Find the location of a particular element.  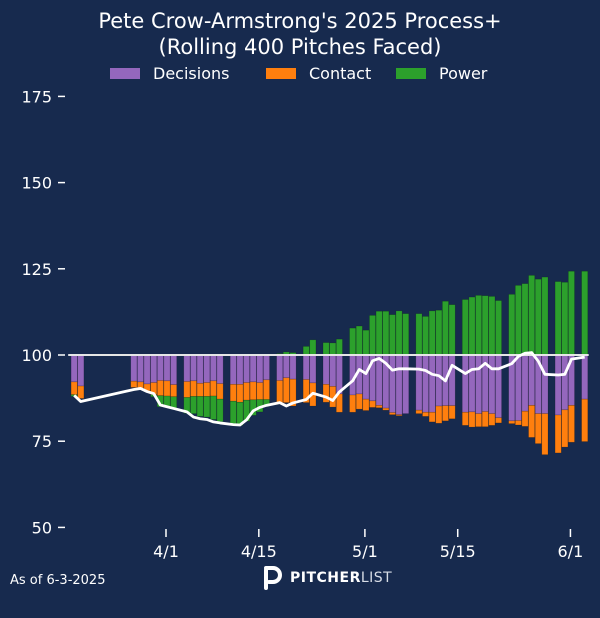

pitcherlist-wordmark: PITCHERLIST is located at coordinates (341, 578).